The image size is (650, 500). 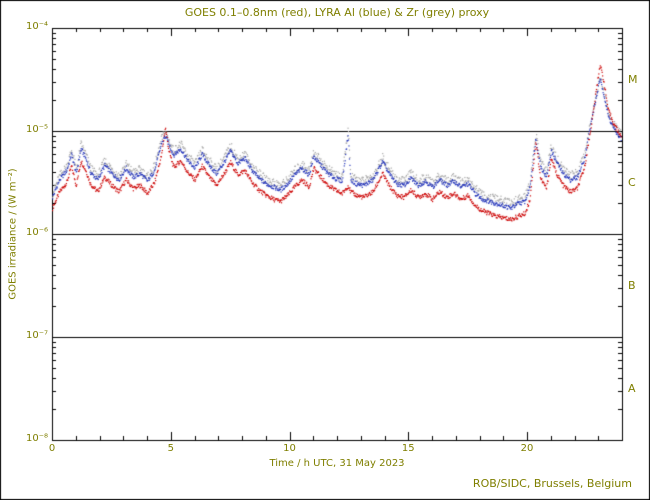 What do you see at coordinates (52, 448) in the screenshot?
I see `x-tick-label: 0` at bounding box center [52, 448].